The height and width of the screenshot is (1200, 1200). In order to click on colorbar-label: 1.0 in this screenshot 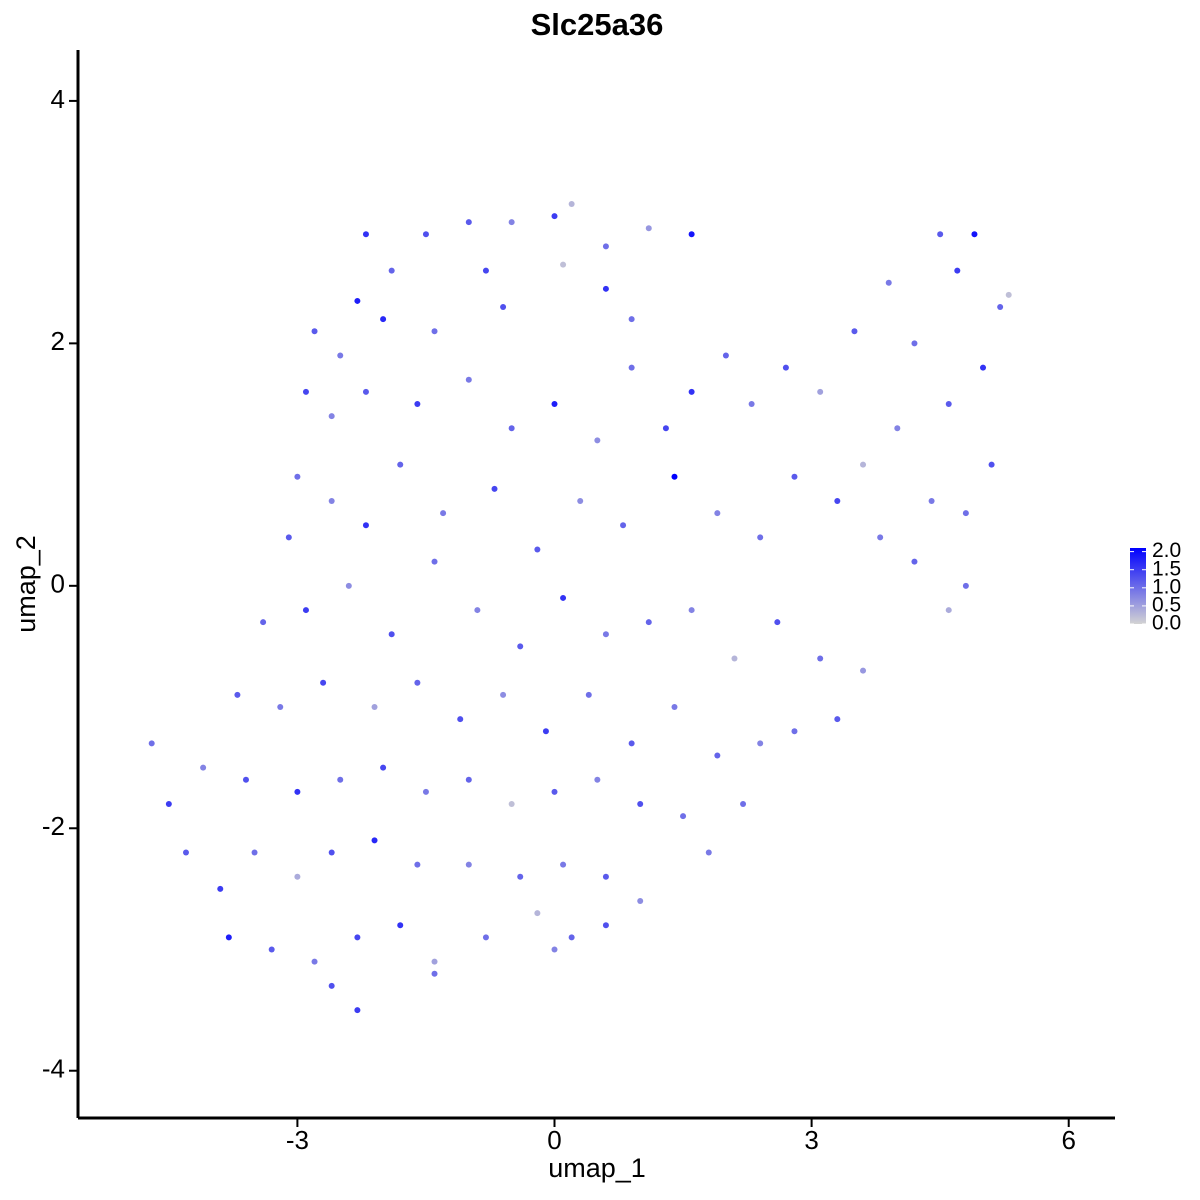, I will do `click(1166, 586)`.